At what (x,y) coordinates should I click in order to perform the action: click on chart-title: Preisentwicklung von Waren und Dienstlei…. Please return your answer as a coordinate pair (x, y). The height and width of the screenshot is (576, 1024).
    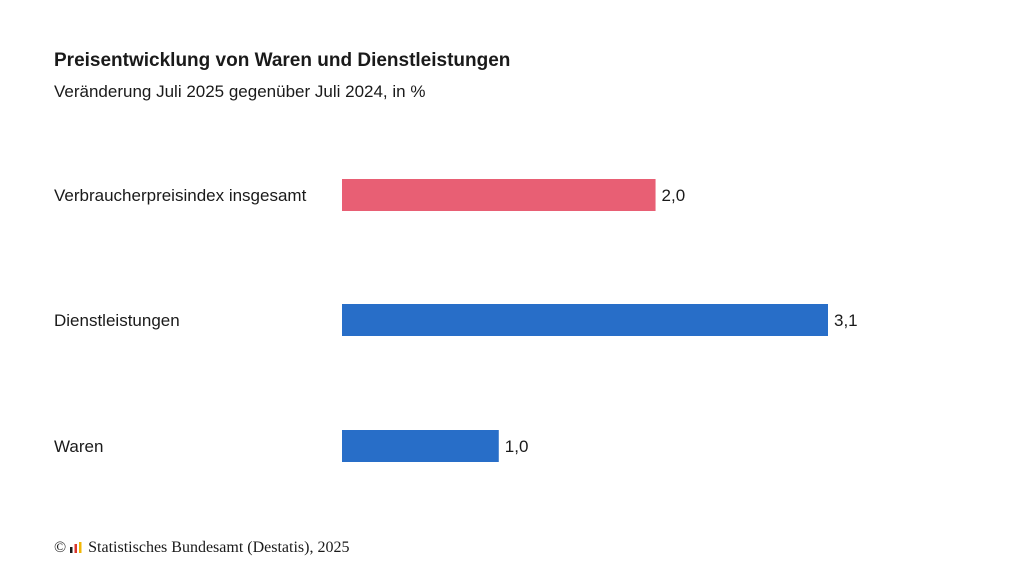
    Looking at the image, I should click on (282, 60).